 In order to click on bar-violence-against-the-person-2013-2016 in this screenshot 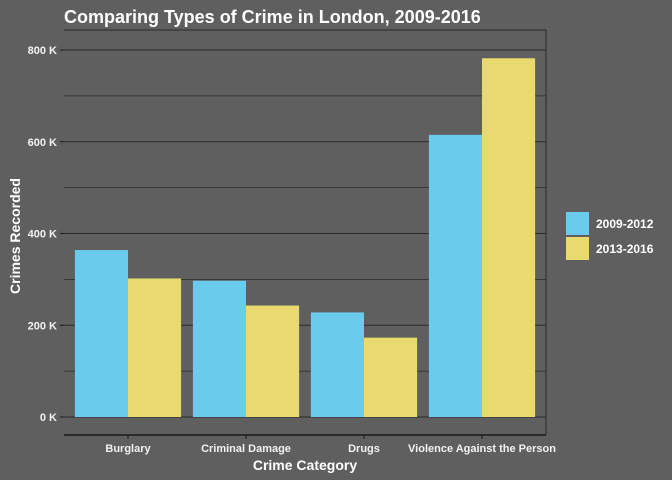, I will do `click(509, 237)`.